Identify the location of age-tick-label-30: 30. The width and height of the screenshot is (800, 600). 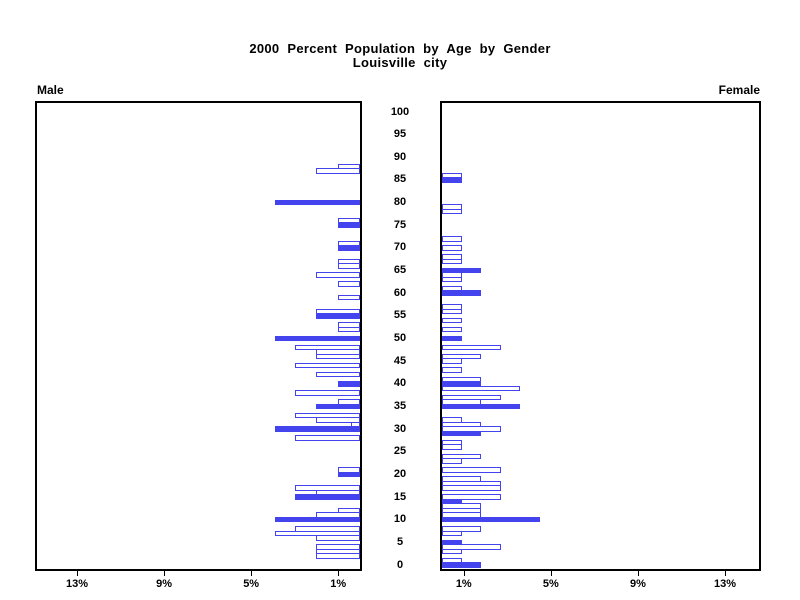
(400, 428).